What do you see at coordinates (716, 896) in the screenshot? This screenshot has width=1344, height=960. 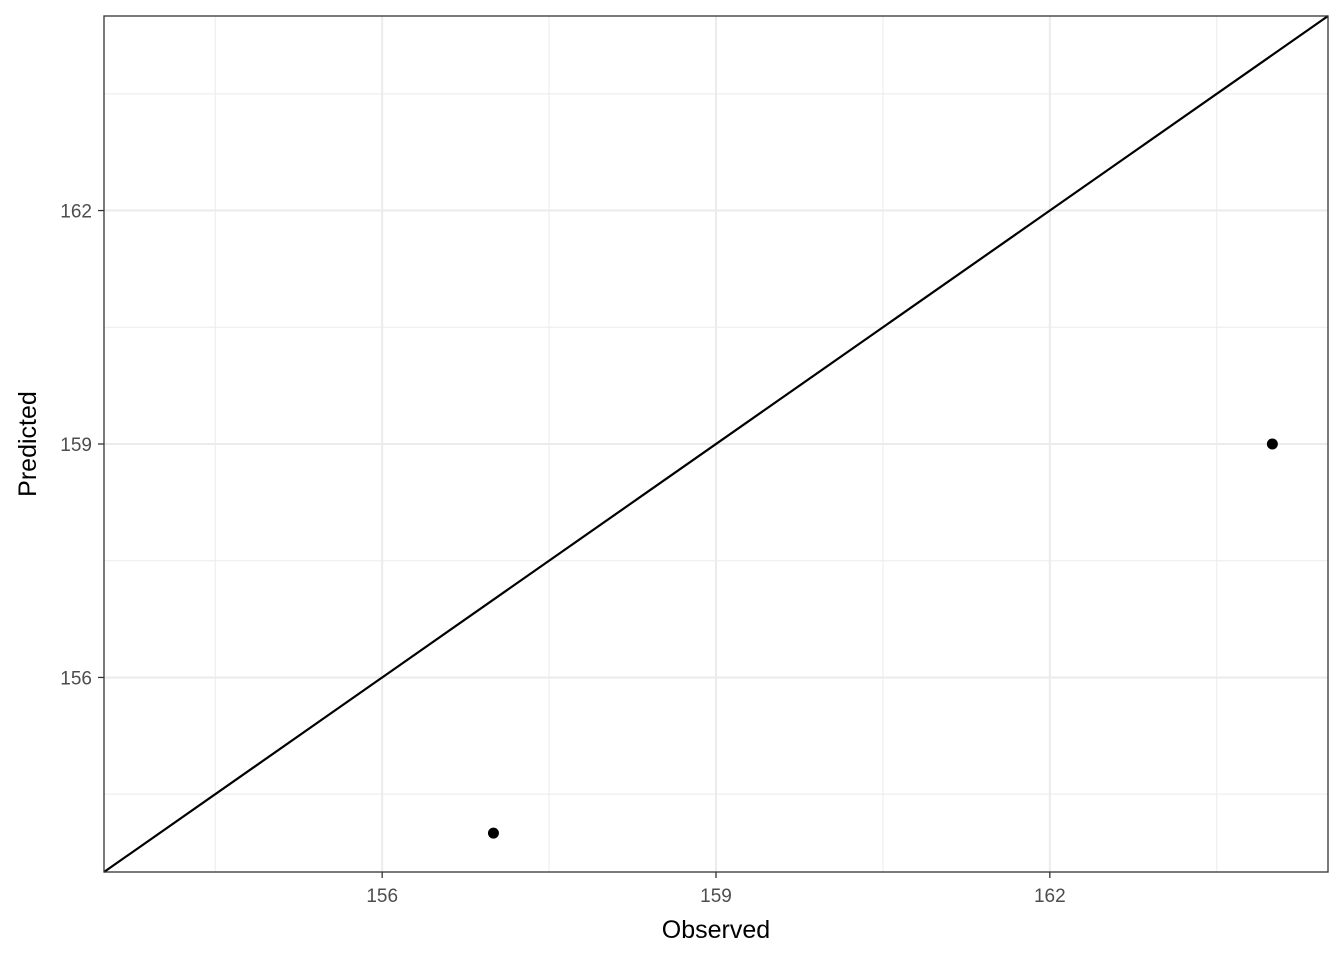 I see `x-tick-label: 159` at bounding box center [716, 896].